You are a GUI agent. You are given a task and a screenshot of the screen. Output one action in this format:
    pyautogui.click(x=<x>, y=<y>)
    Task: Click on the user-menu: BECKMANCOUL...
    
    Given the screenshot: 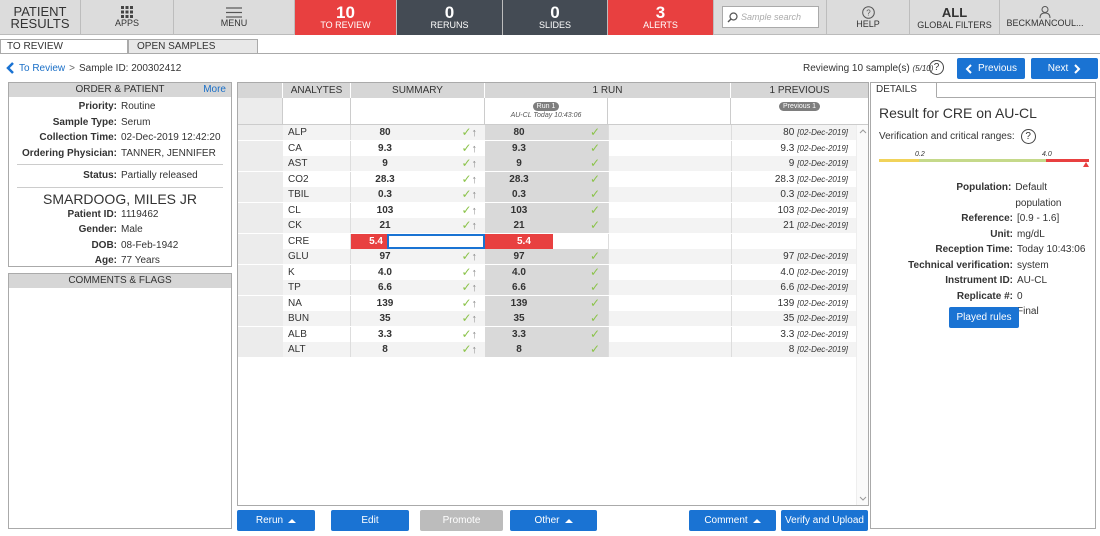 What is the action you would take?
    pyautogui.click(x=1045, y=17)
    